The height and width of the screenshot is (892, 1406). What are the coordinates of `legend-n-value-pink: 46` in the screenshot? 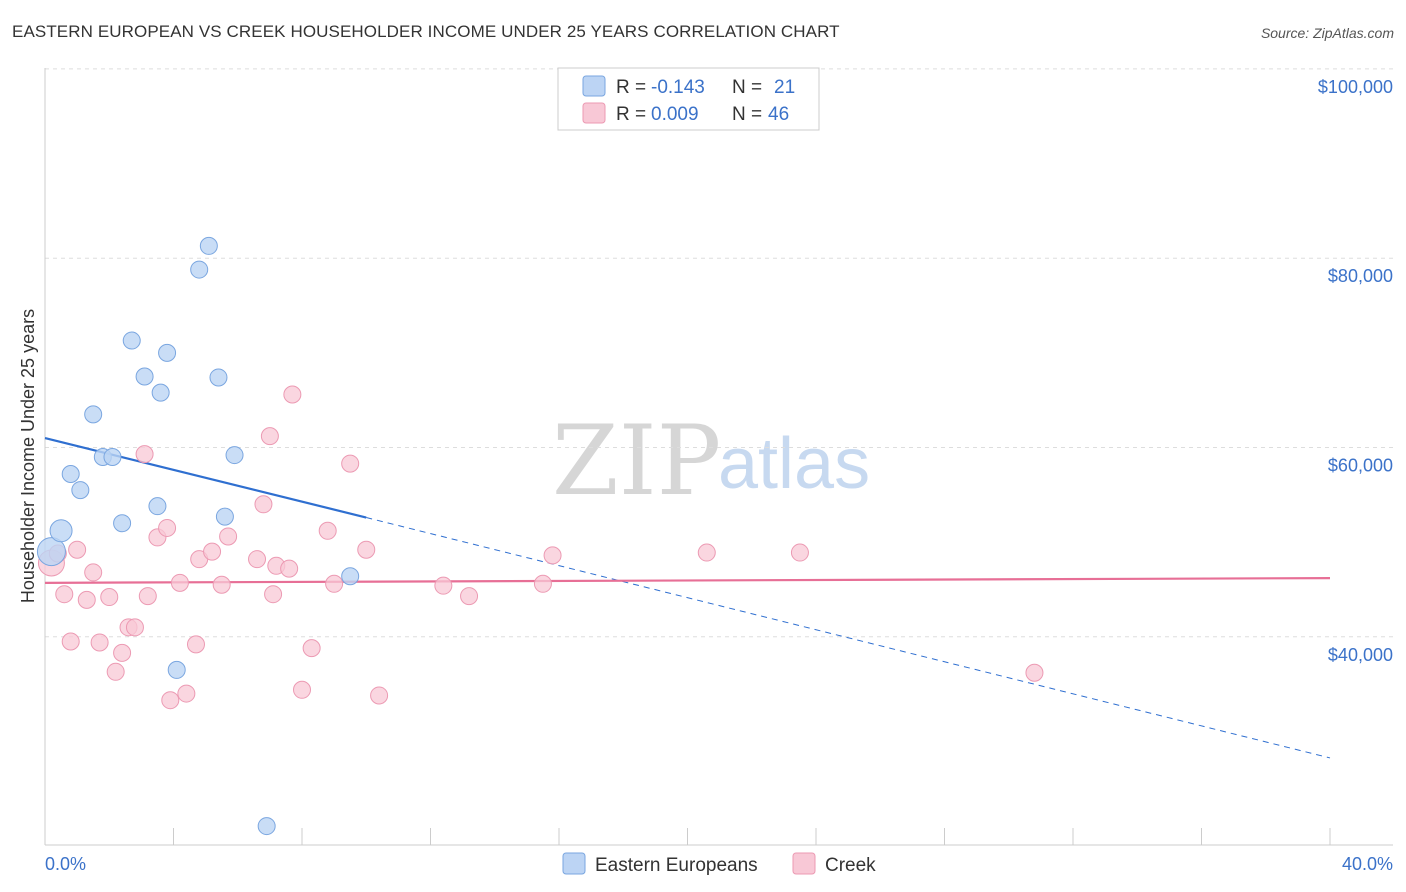 It's located at (778, 114).